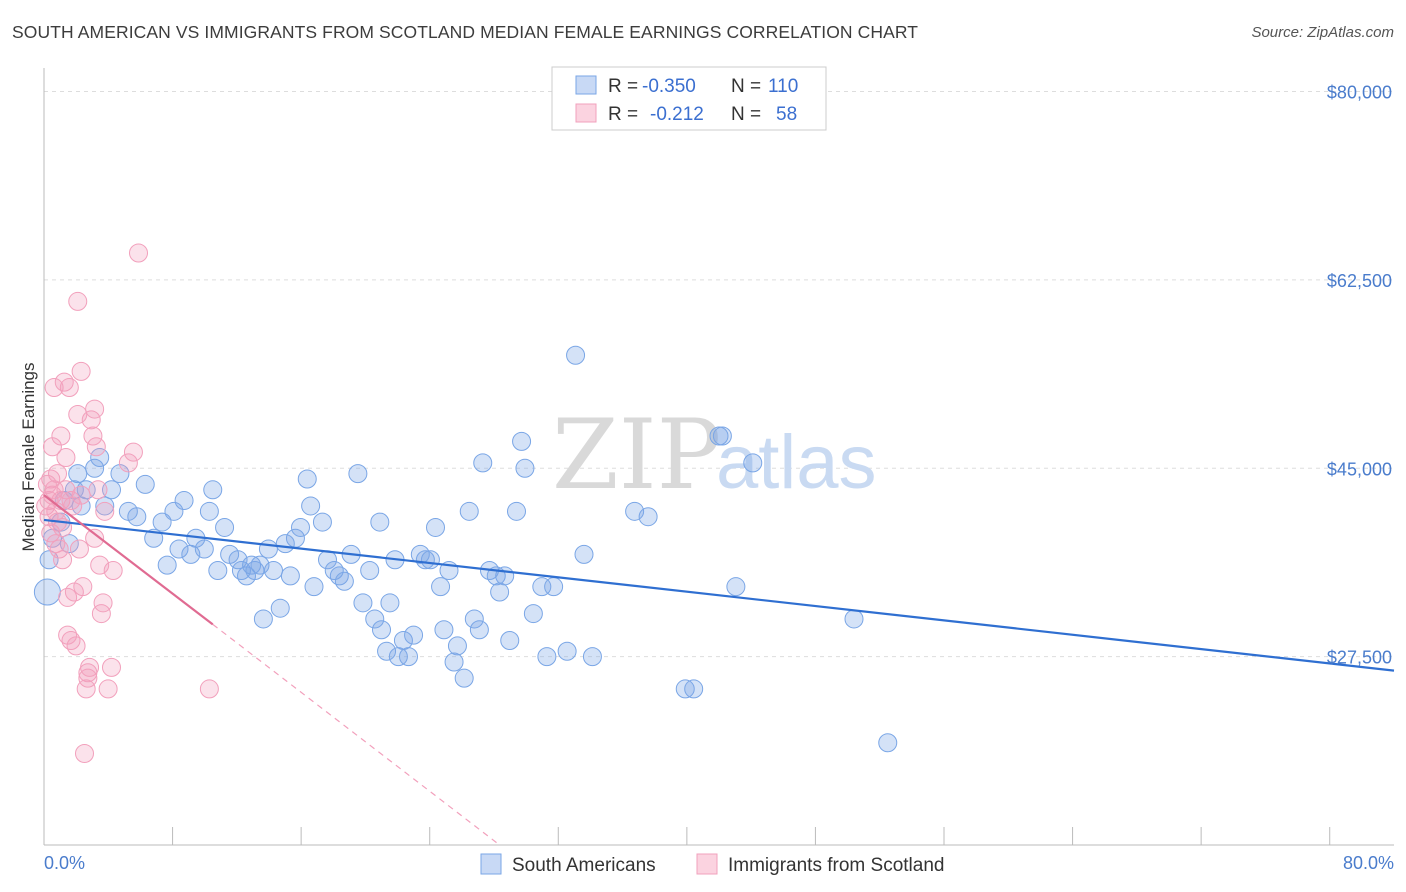 Image resolution: width=1406 pixels, height=892 pixels. I want to click on series-label-scotland: Immigrants from Scotland, so click(836, 865).